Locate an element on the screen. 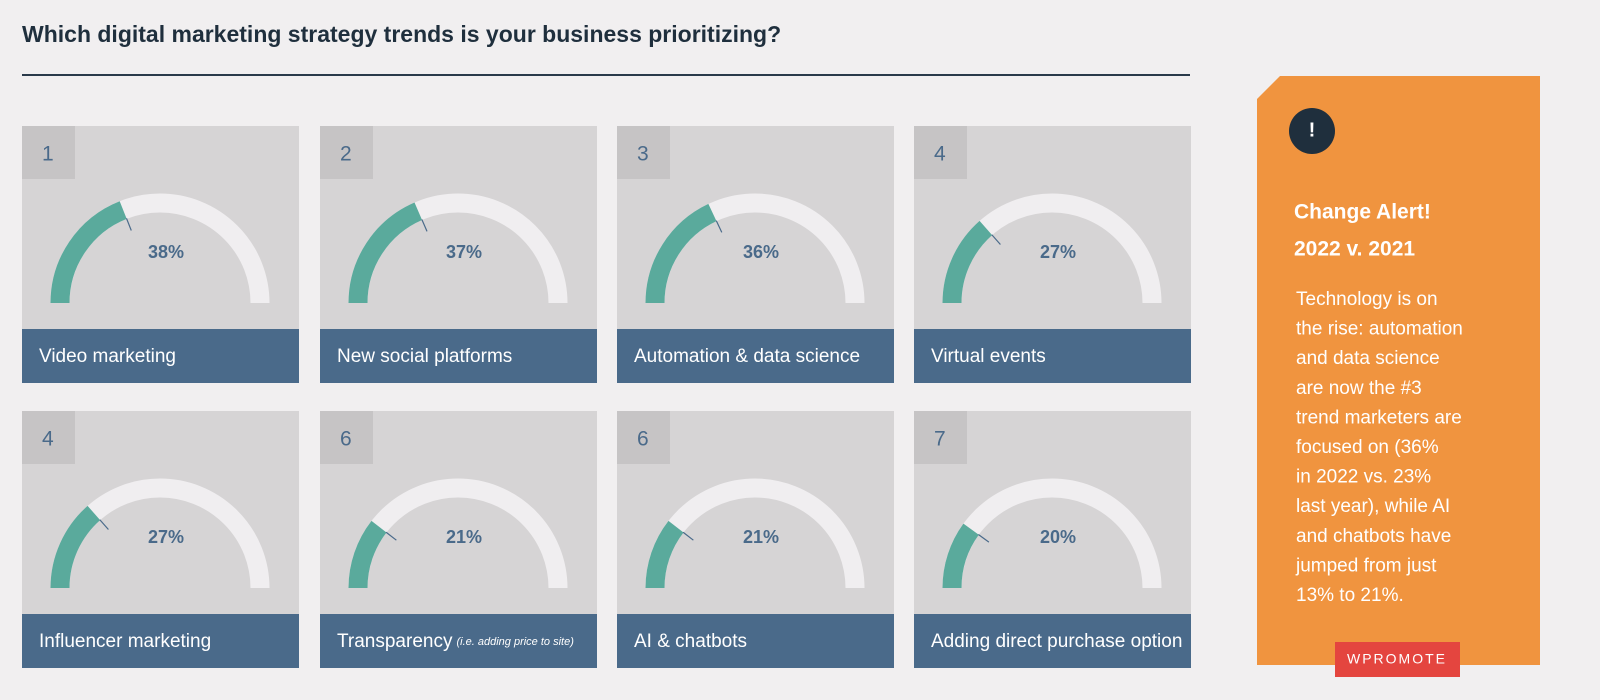 The height and width of the screenshot is (700, 1600). value-label: 20% is located at coordinates (1058, 537).